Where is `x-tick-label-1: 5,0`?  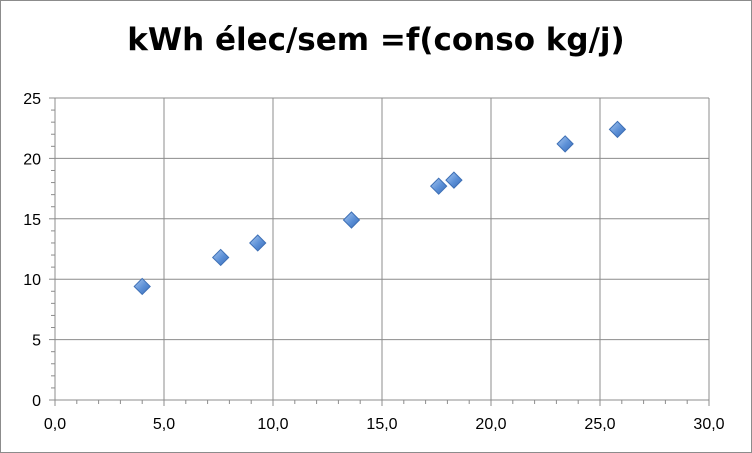 x-tick-label-1: 5,0 is located at coordinates (164, 424).